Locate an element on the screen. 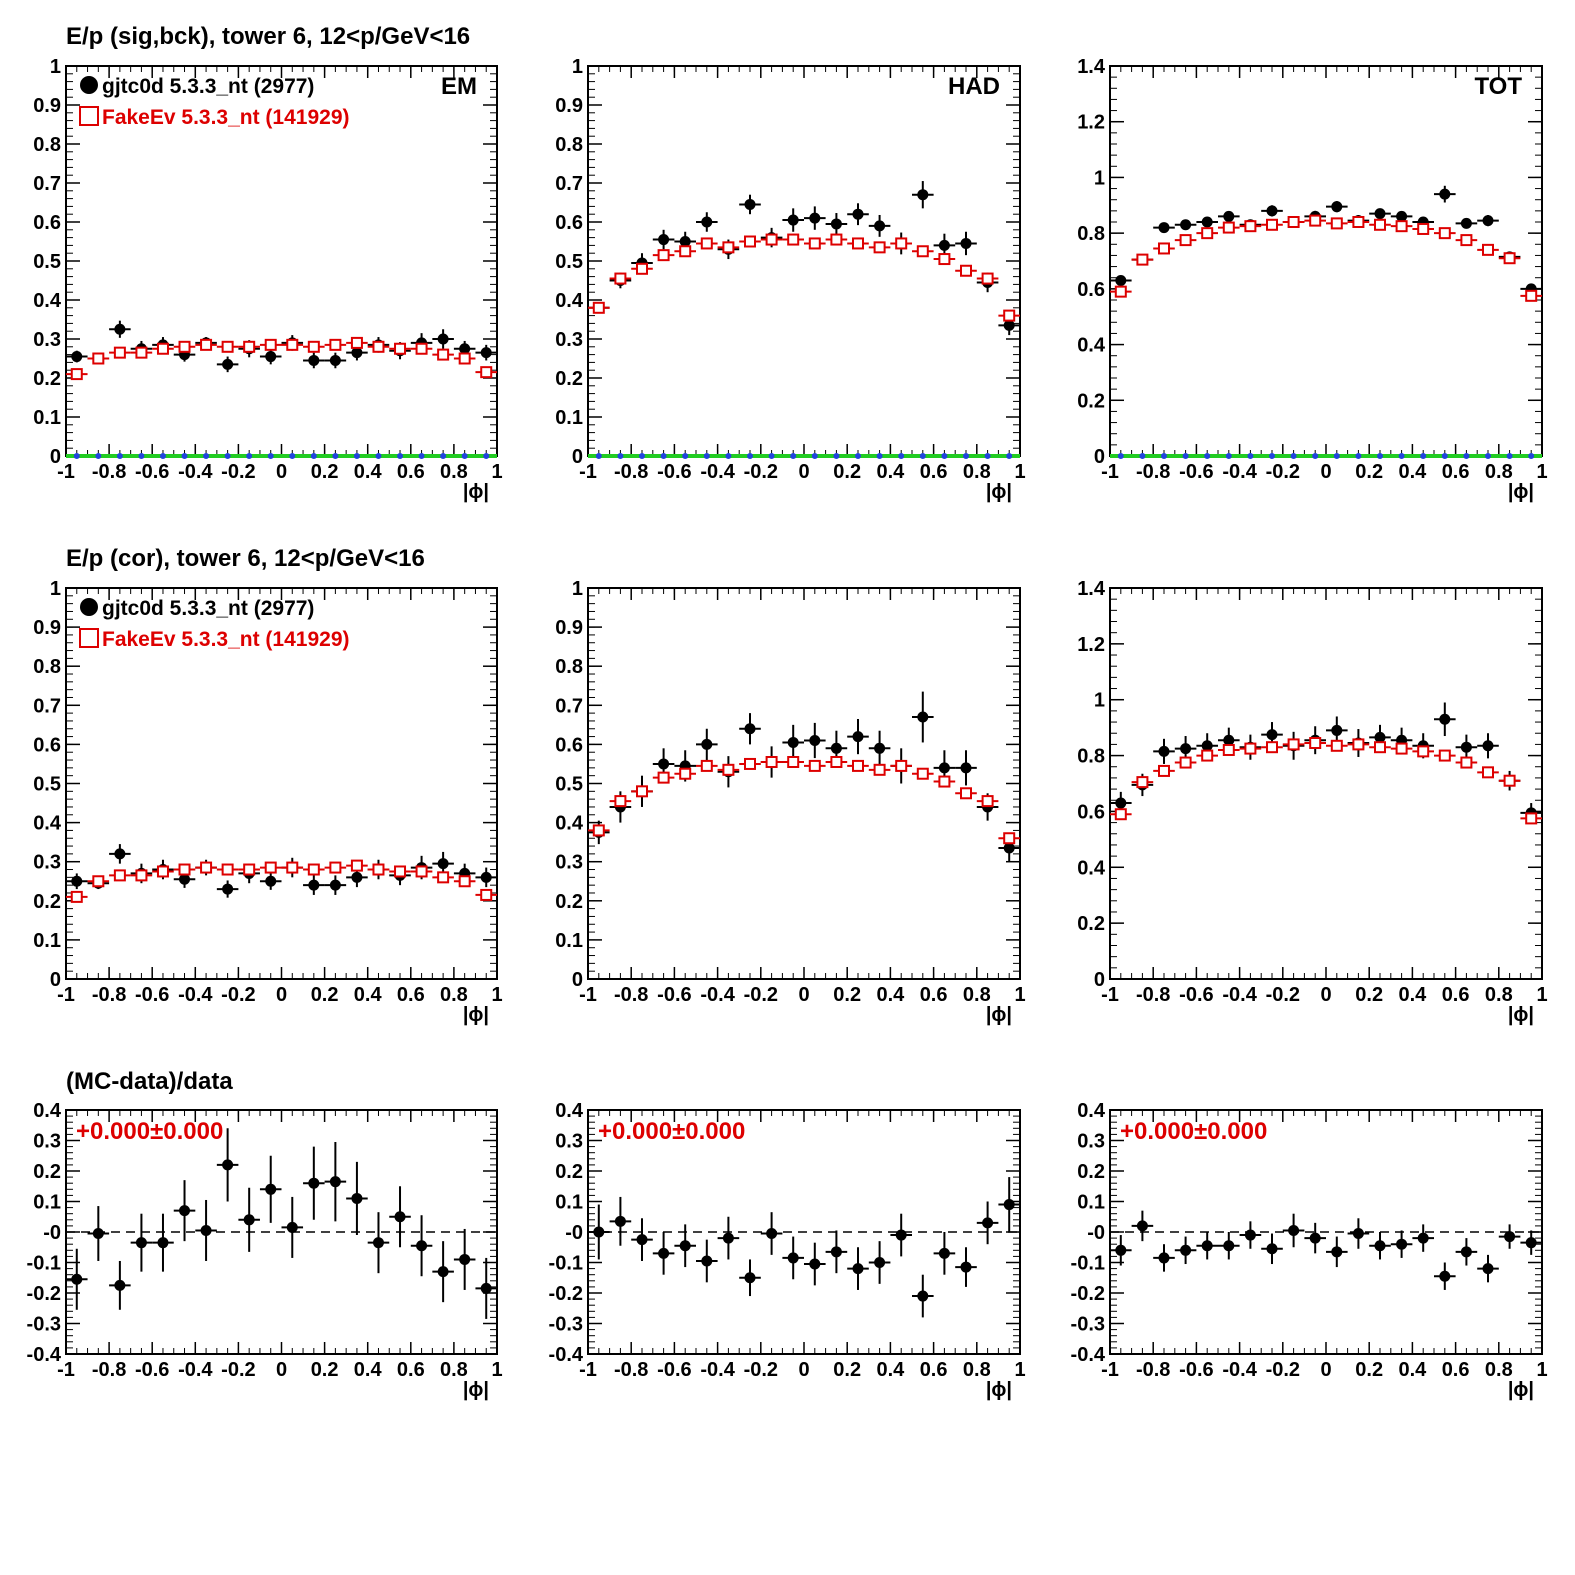 This screenshot has width=1575, height=1575. y-tick-label: 0.6 is located at coordinates (569, 223).